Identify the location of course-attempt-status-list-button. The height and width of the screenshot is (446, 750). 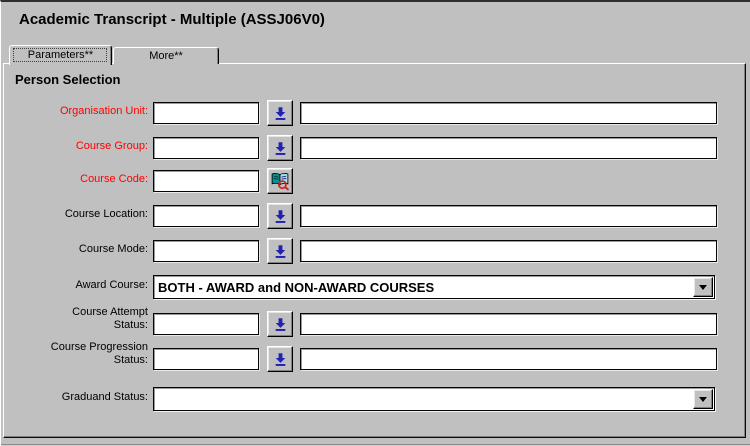
(280, 324).